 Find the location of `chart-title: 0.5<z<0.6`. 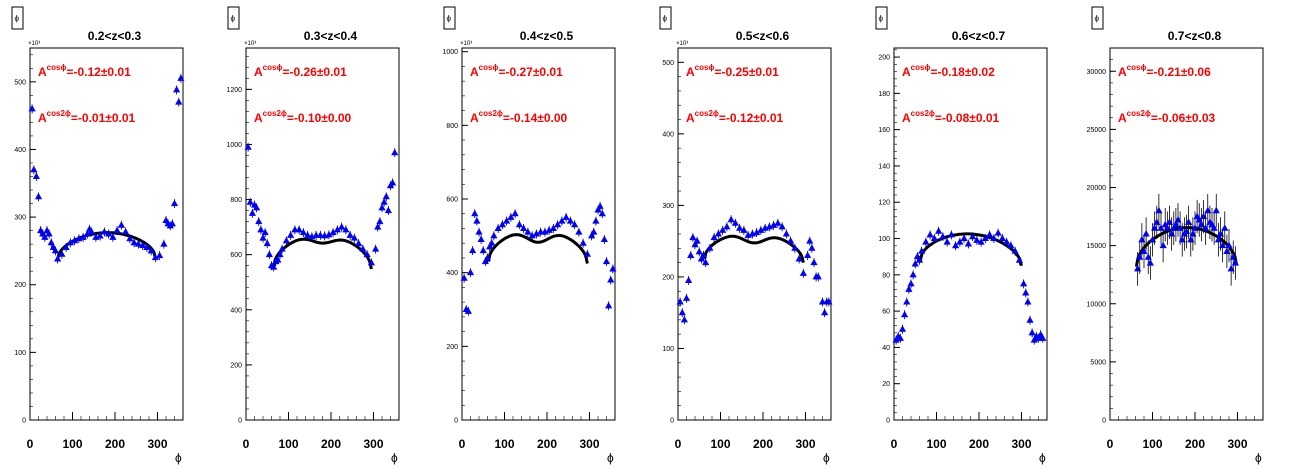

chart-title: 0.5<z<0.6 is located at coordinates (763, 36).